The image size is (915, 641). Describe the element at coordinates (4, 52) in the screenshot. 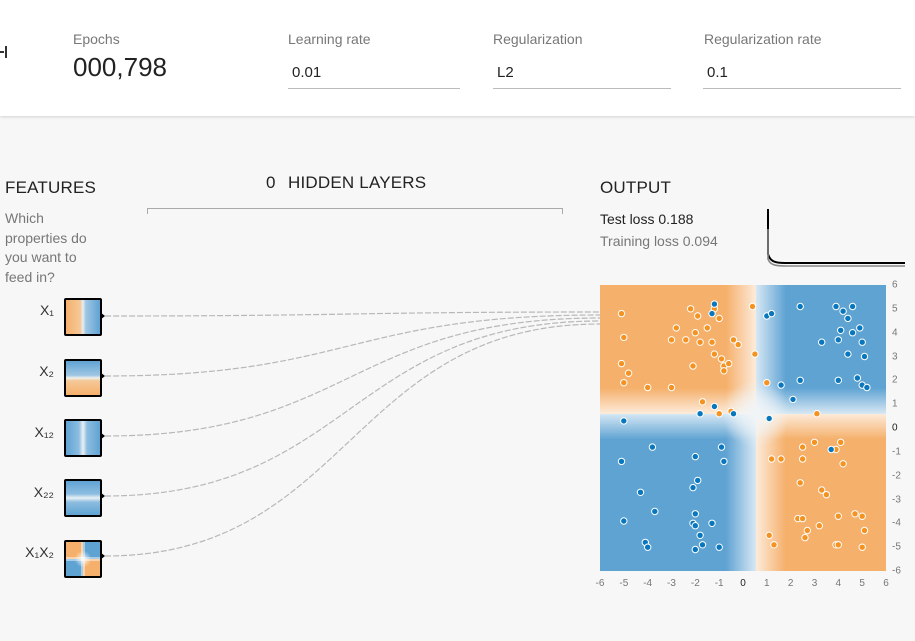

I see `step-icon` at that location.